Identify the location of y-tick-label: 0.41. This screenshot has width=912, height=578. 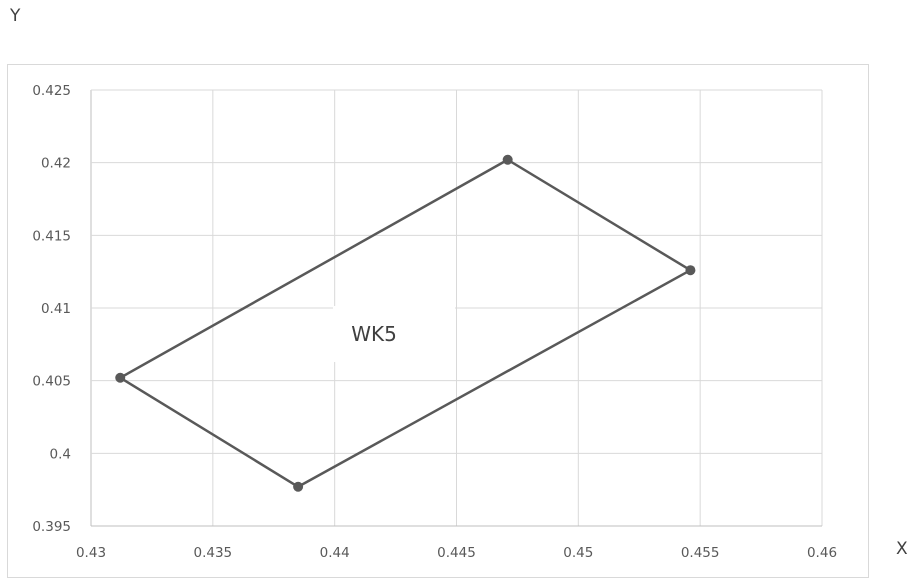
(56, 309).